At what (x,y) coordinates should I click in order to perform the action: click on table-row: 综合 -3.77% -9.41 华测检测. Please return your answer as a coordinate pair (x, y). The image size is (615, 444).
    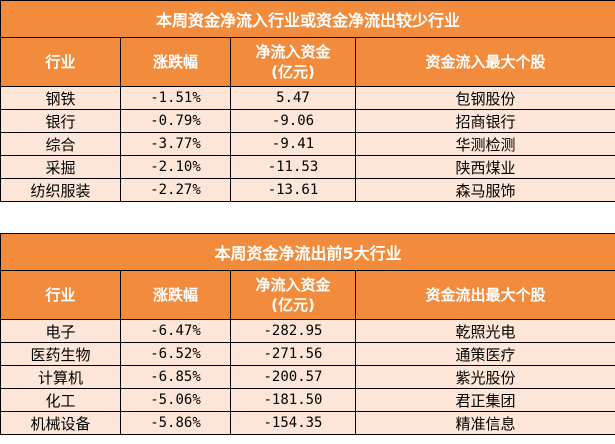
    Looking at the image, I should click on (307, 144).